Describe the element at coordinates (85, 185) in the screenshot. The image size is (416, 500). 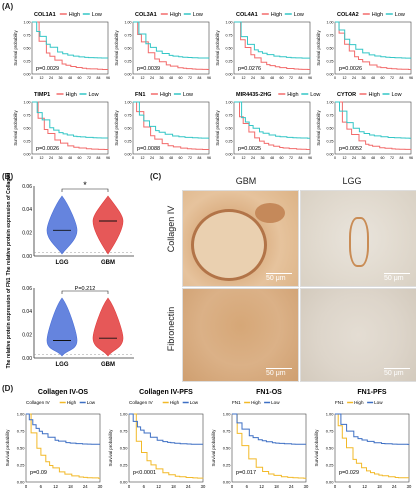
I see `significance-label: *` at that location.